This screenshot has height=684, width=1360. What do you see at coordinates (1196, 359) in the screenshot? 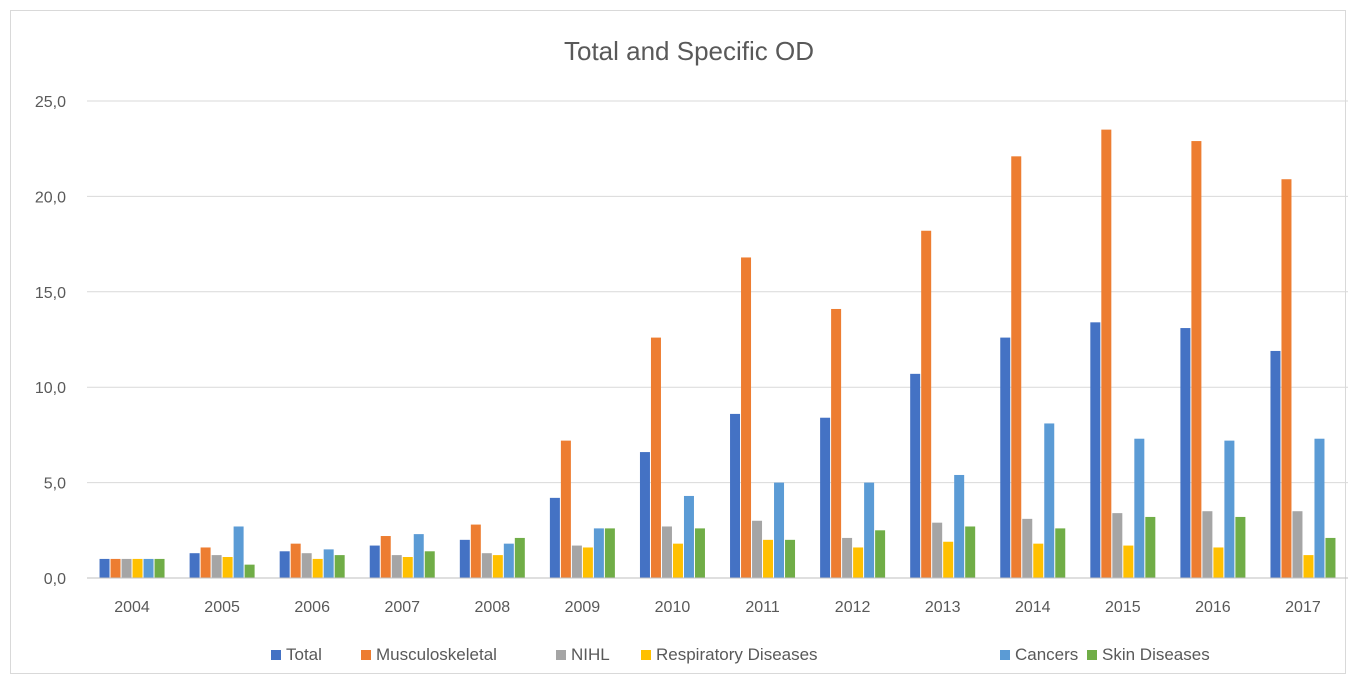
I see `bar-musculoskeletal-2016` at bounding box center [1196, 359].